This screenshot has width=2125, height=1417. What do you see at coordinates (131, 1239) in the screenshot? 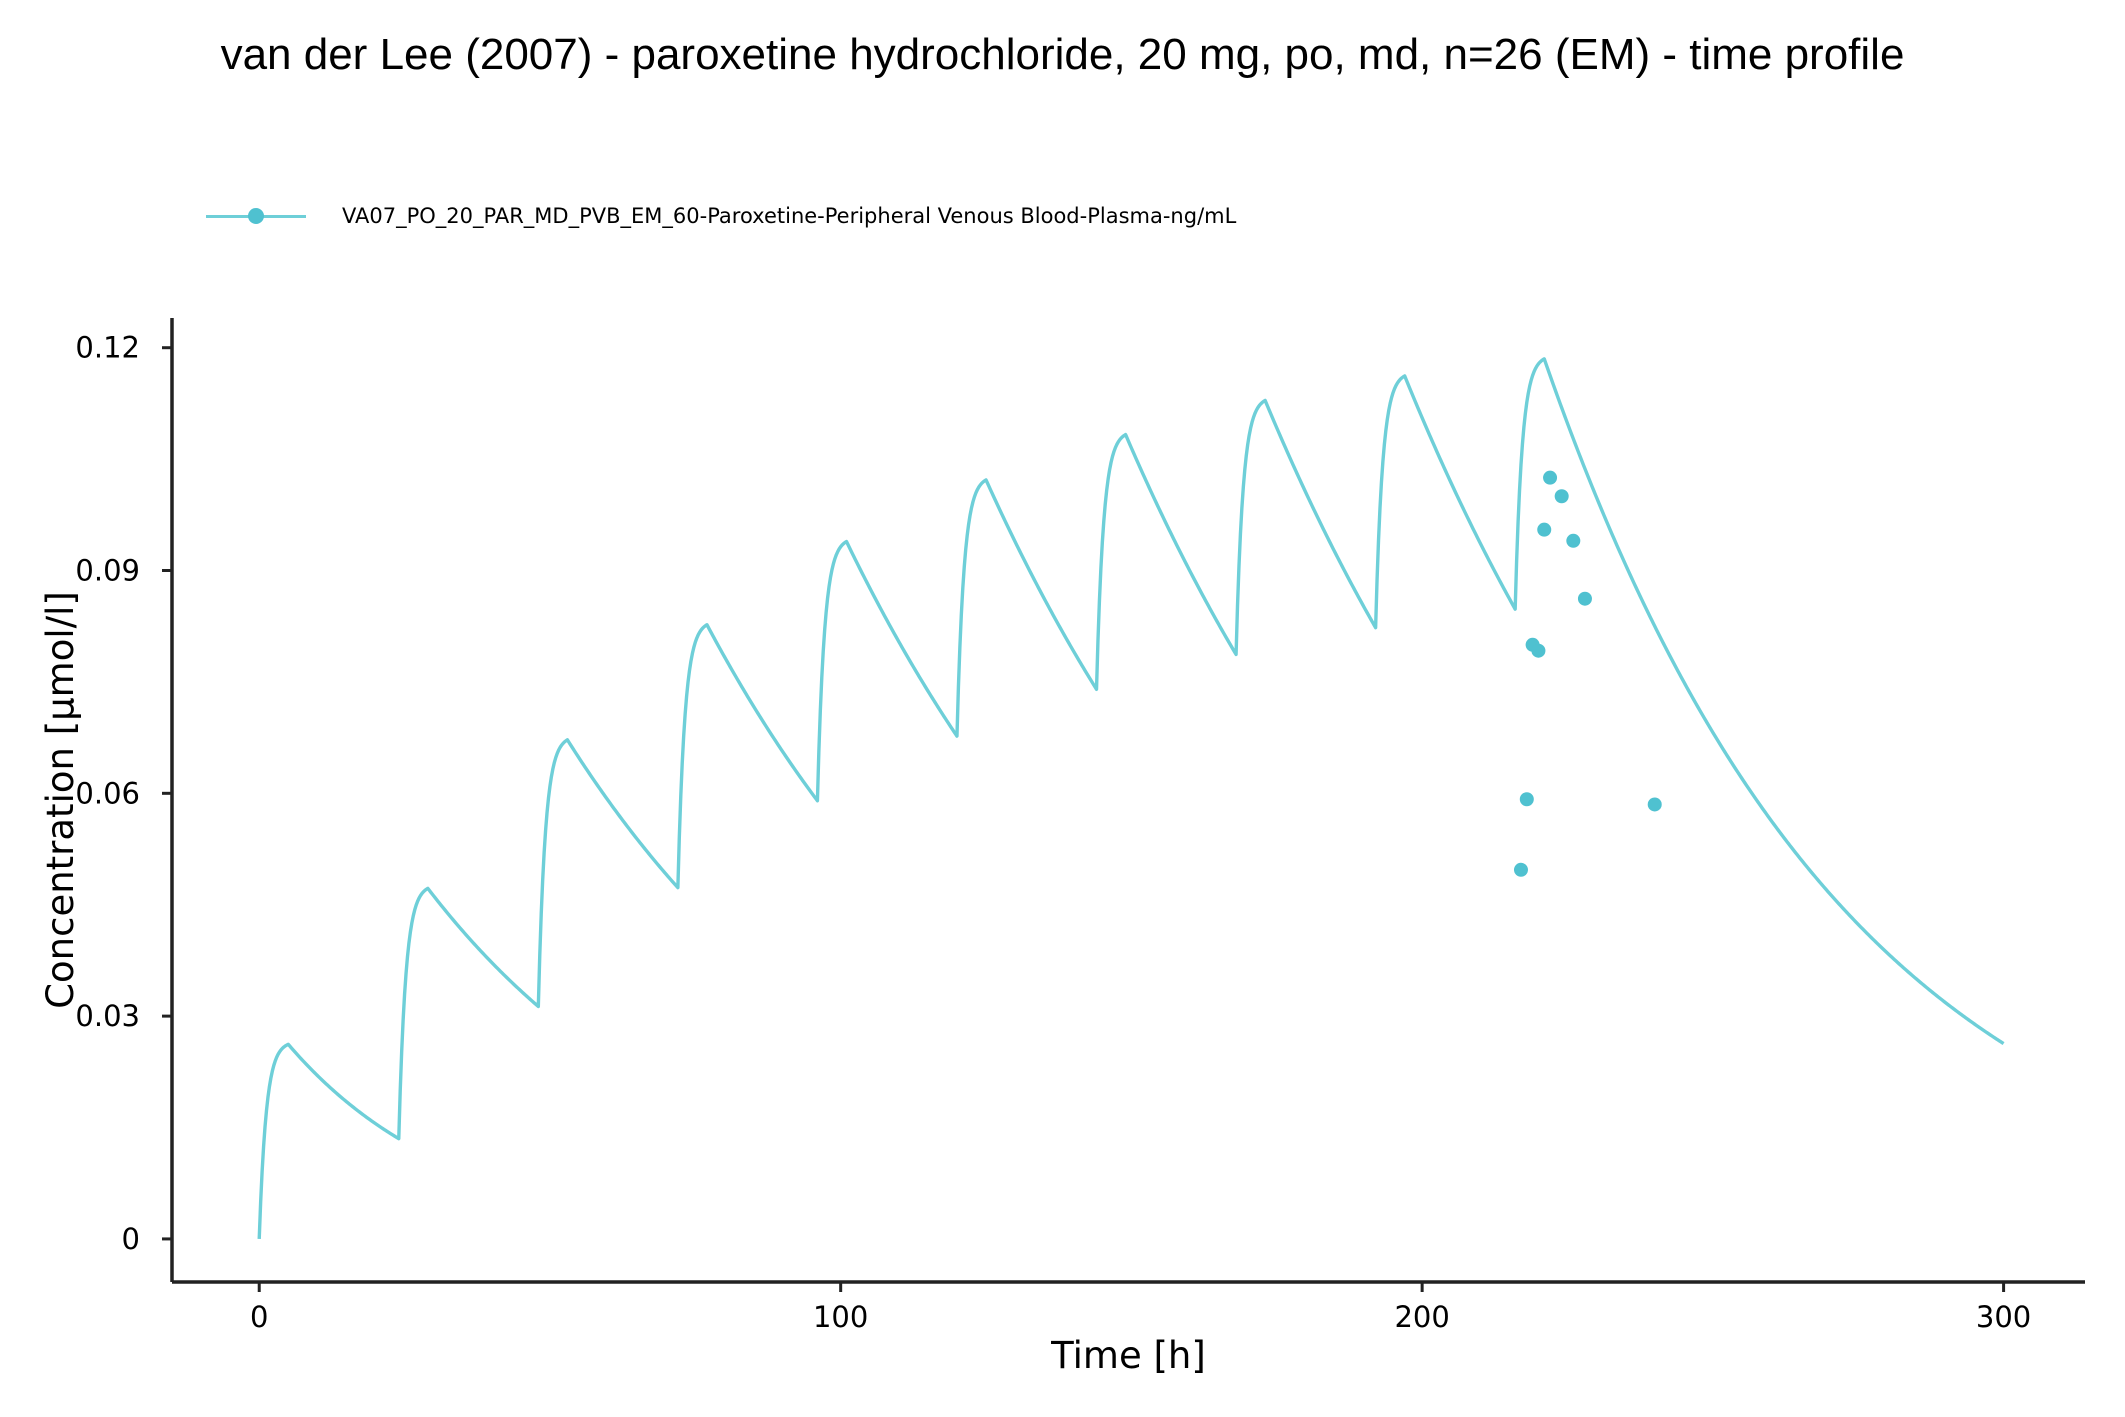
I see `y-tick-label: 0` at bounding box center [131, 1239].